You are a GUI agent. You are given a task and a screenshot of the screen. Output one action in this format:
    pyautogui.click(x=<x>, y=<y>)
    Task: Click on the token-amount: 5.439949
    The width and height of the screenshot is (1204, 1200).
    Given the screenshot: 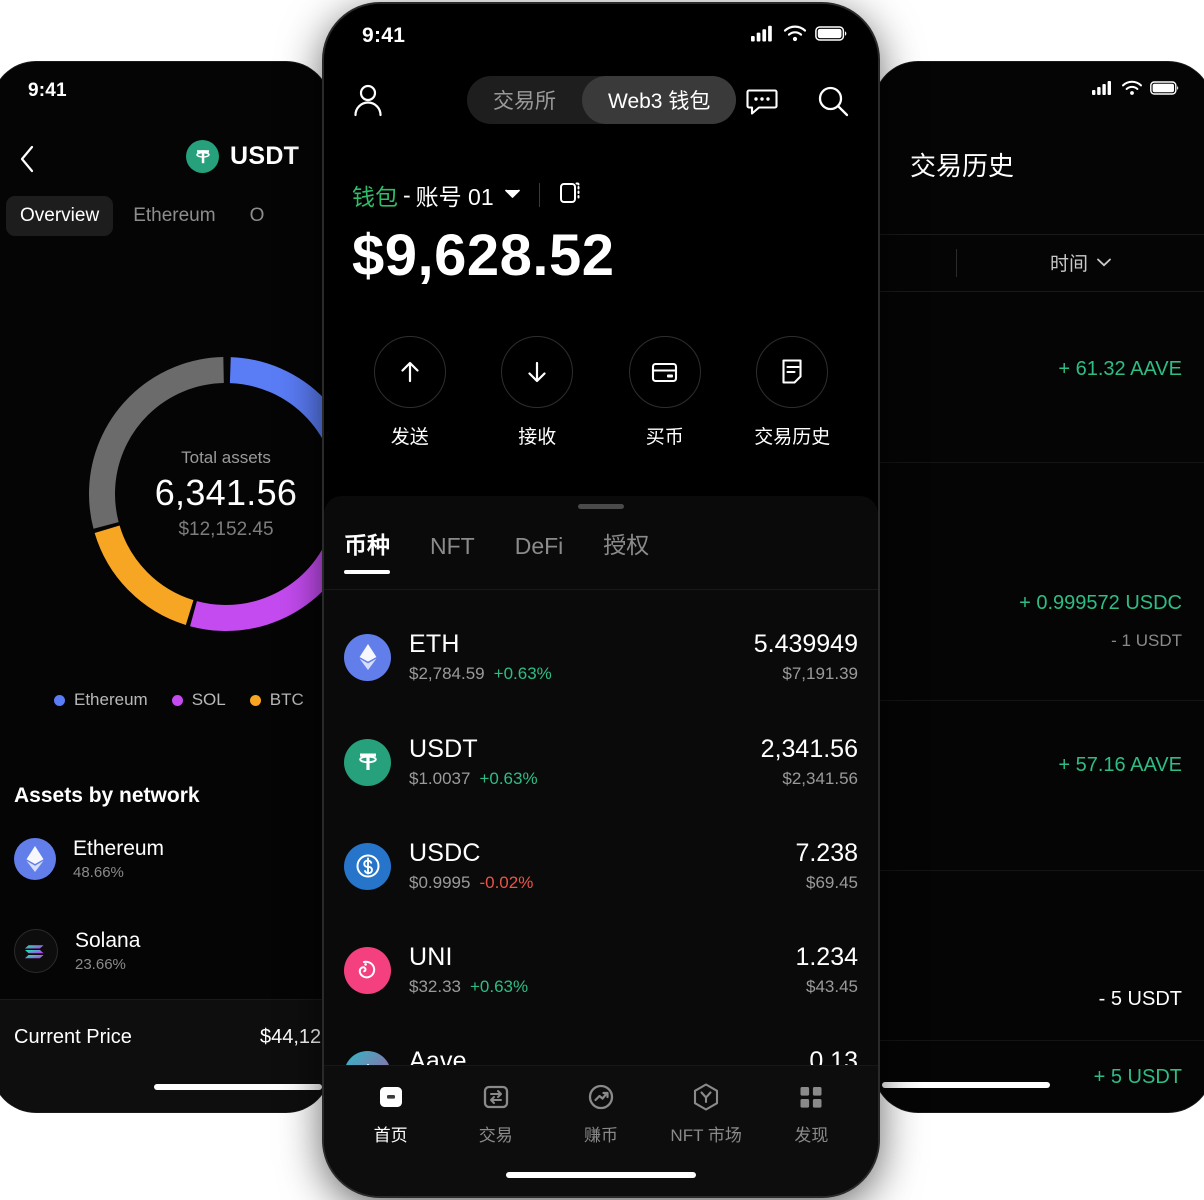 What is the action you would take?
    pyautogui.click(x=805, y=644)
    